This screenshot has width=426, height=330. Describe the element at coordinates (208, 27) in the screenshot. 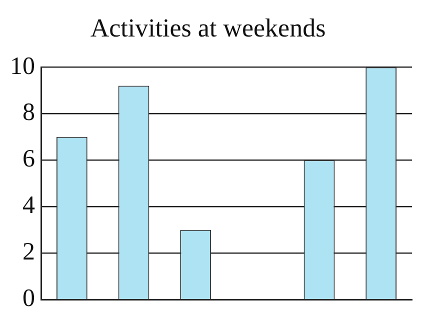

I see `chart-title: Activities at weekends` at that location.